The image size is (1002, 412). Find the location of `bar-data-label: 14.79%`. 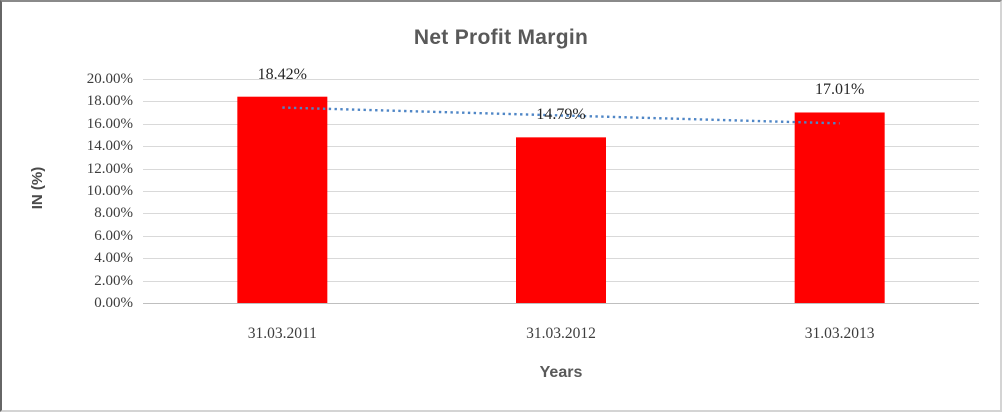

bar-data-label: 14.79% is located at coordinates (561, 115).